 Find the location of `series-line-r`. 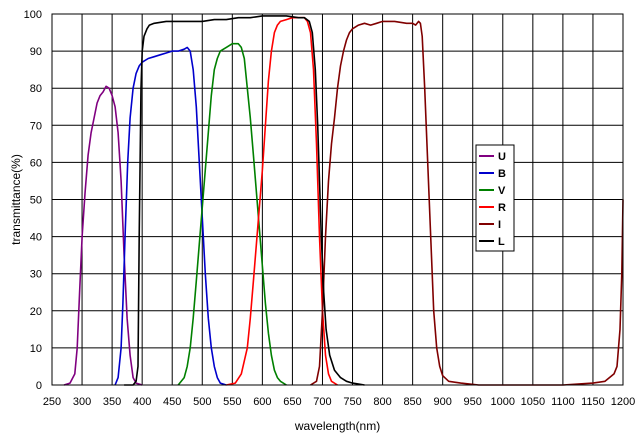

series-line-r is located at coordinates (282, 201).